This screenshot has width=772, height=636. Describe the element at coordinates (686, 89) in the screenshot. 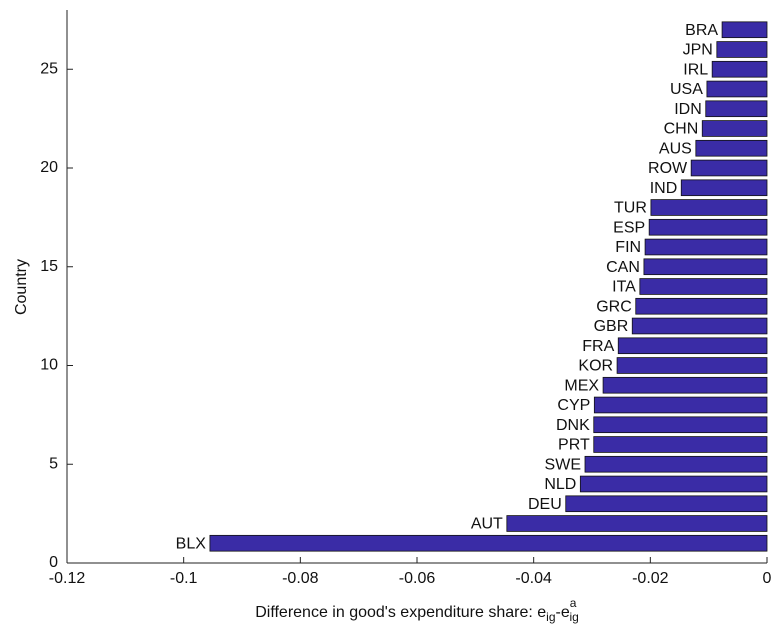

I see `bar-label: USA` at that location.